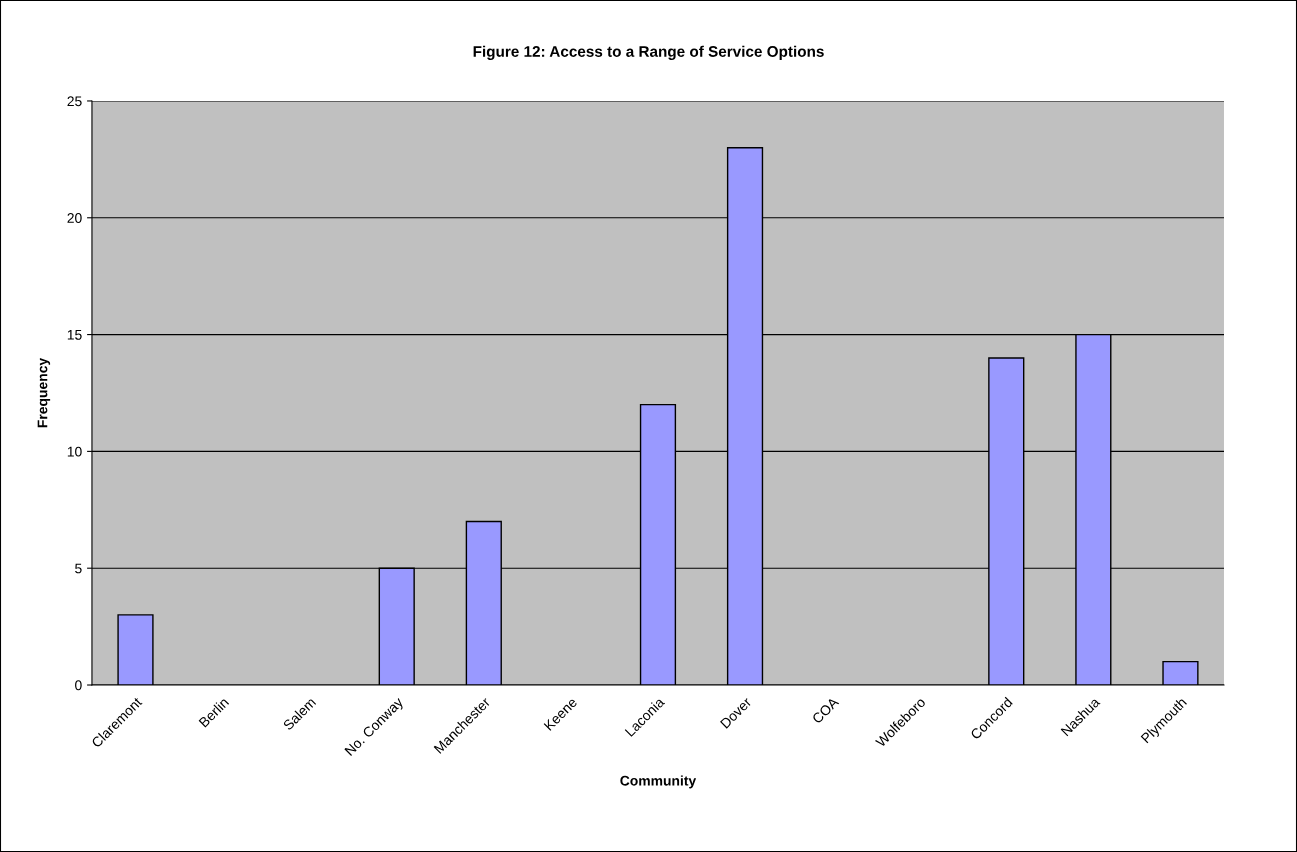 Image resolution: width=1297 pixels, height=852 pixels. Describe the element at coordinates (74, 451) in the screenshot. I see `y-tick-label: 10` at that location.